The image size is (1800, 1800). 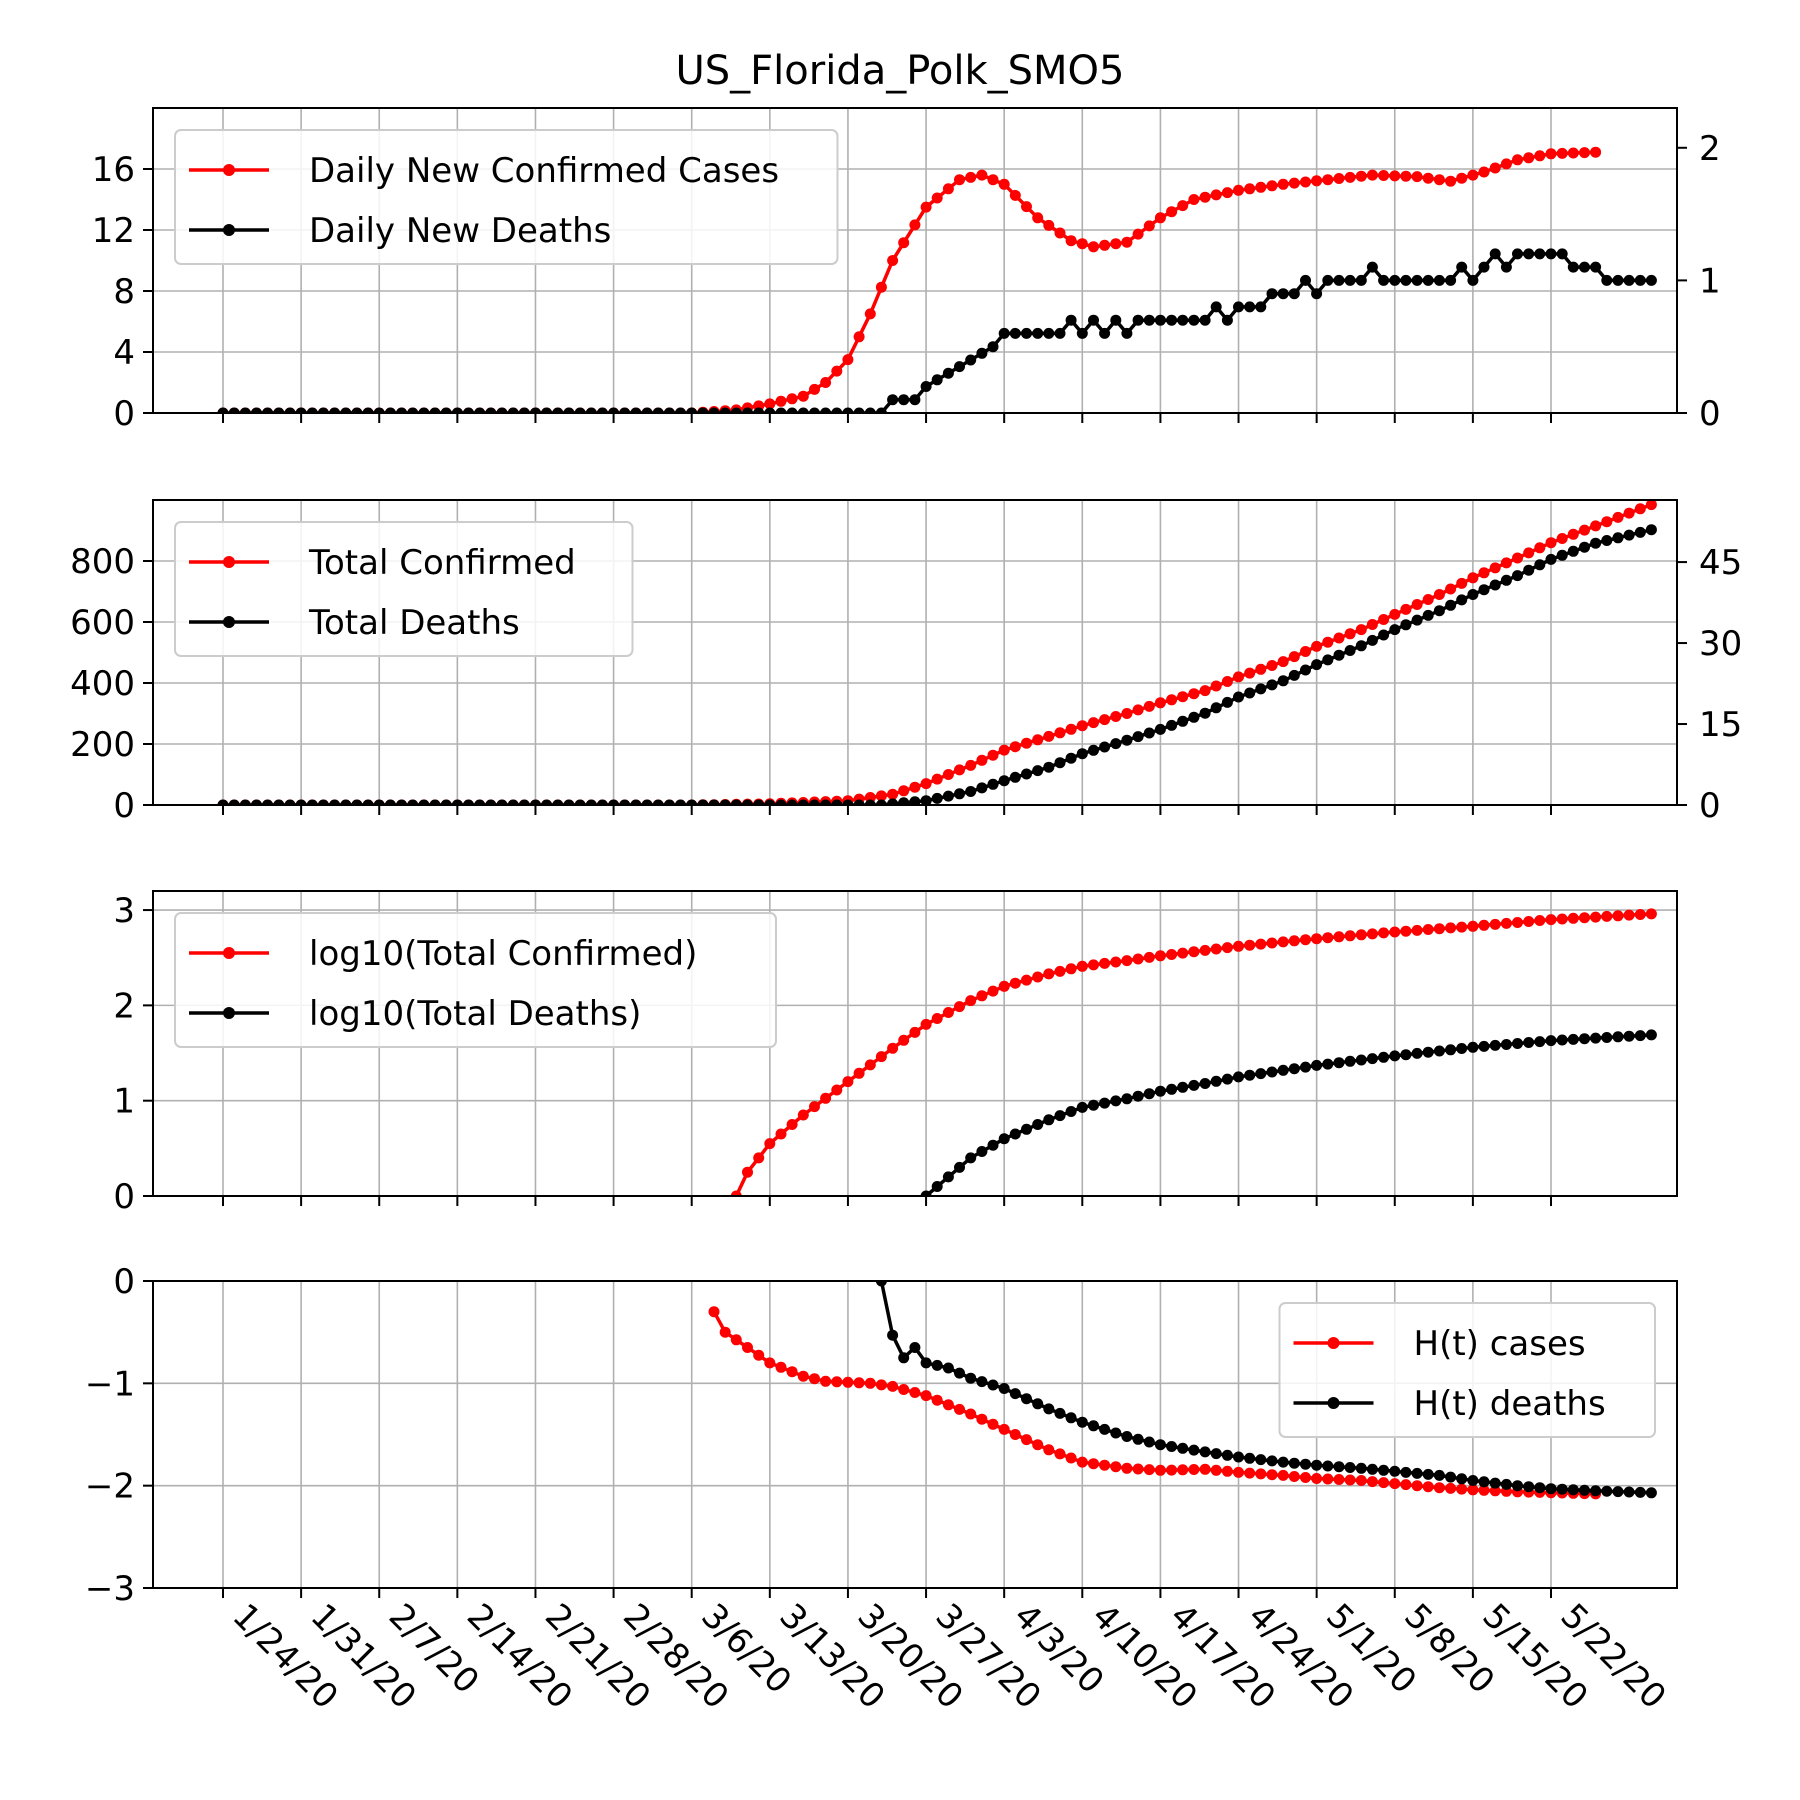 I want to click on series-line, so click(x=1265, y=1388).